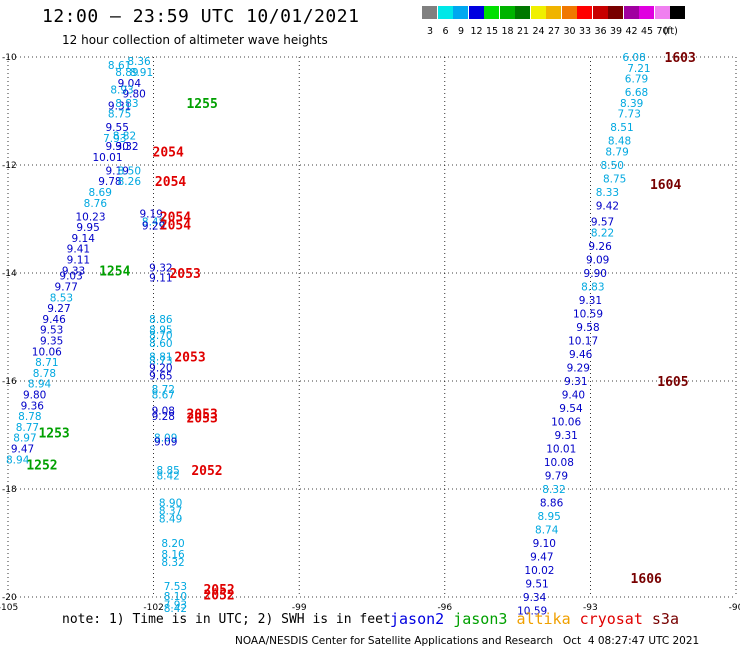 This screenshot has width=740, height=650. I want to click on scale-label: 15, so click(492, 31).